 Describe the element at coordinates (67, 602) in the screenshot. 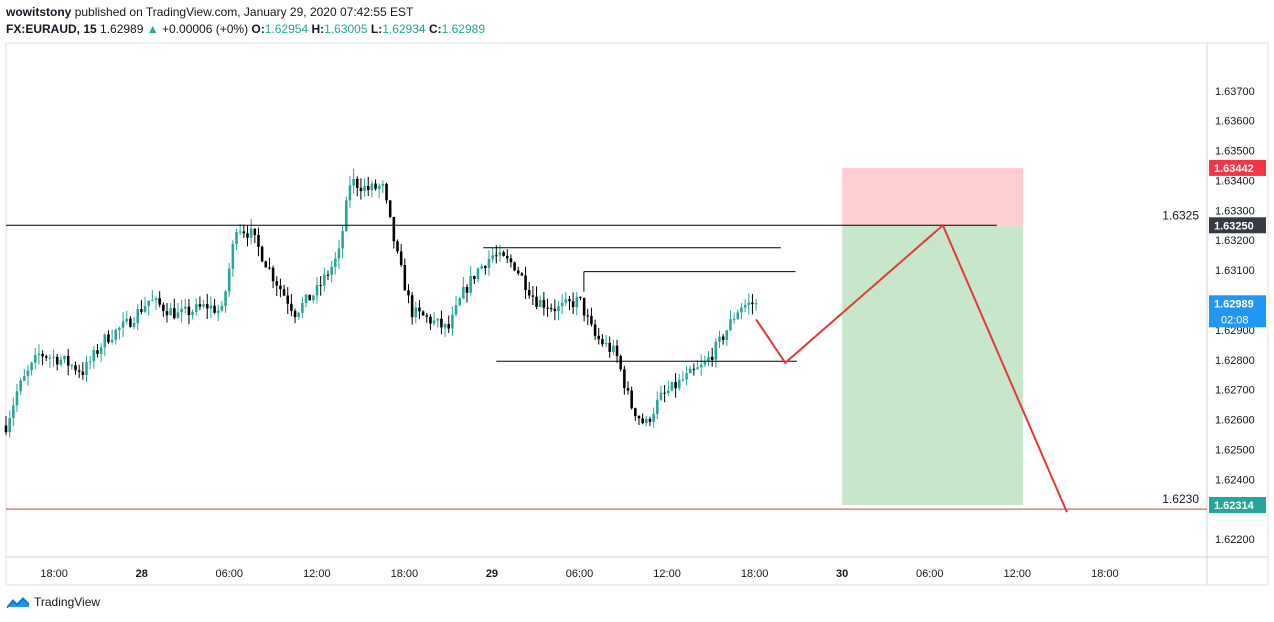

I see `brand-name: TradingView` at that location.